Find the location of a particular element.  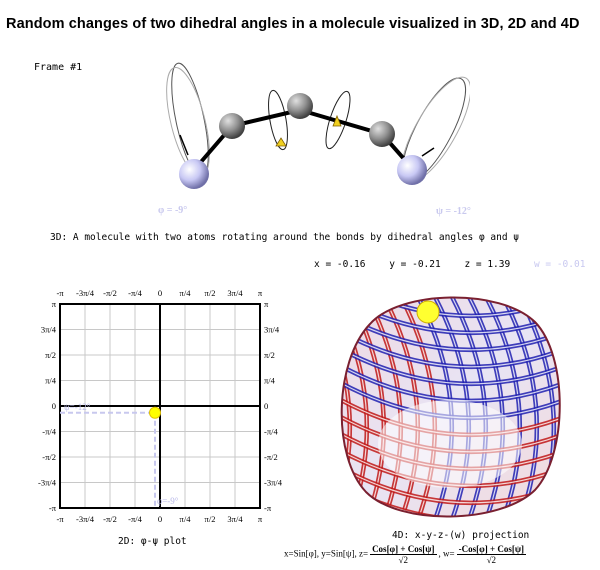

marker-right is located at coordinates (337, 120).